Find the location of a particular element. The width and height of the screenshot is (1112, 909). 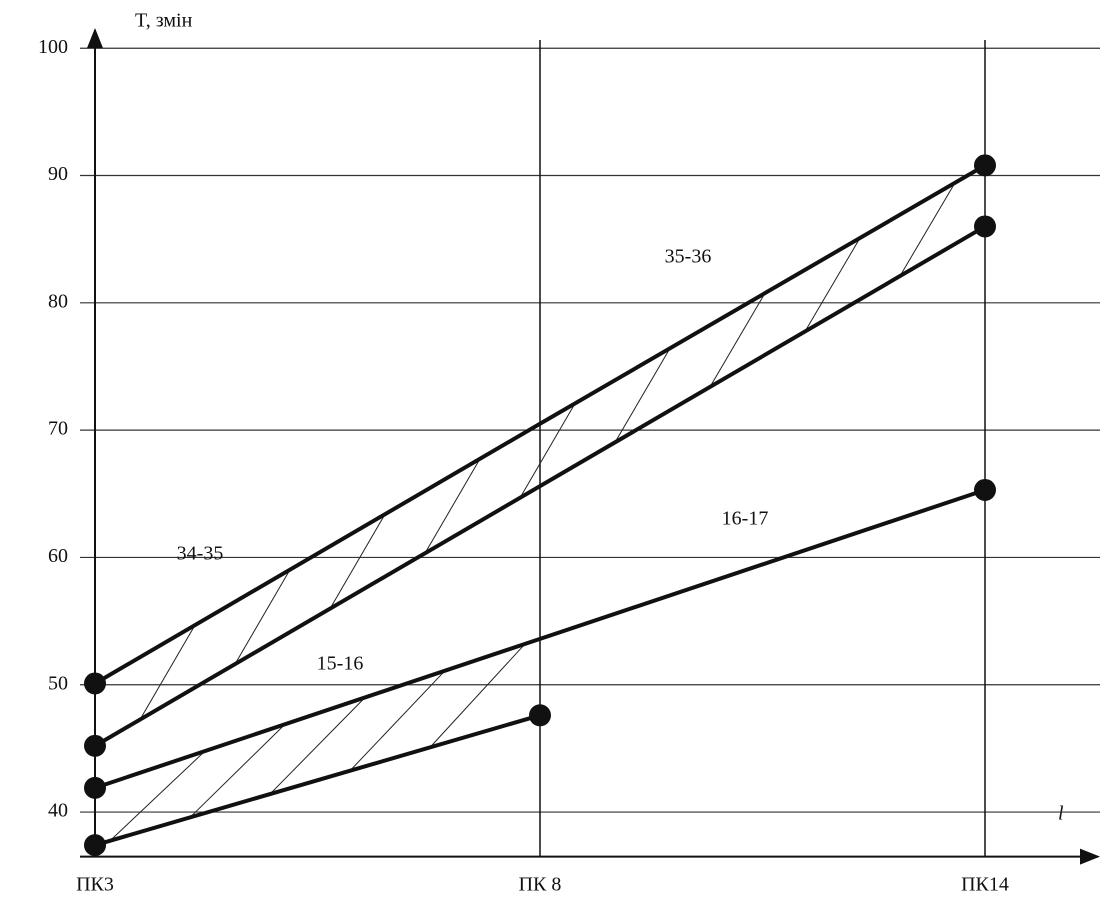

x-tick-label: ПК14 is located at coordinates (985, 885).